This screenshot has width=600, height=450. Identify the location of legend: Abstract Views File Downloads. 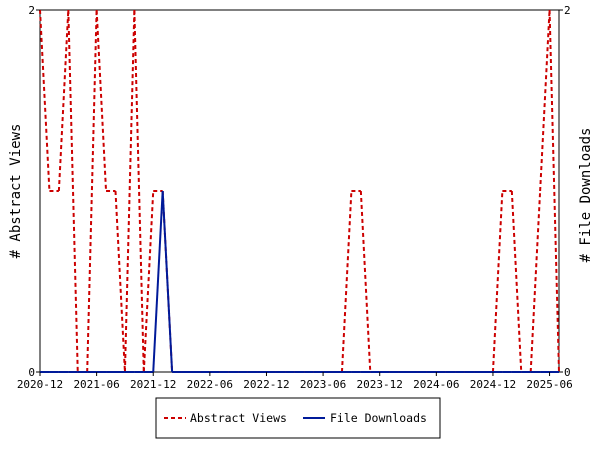
(298, 418).